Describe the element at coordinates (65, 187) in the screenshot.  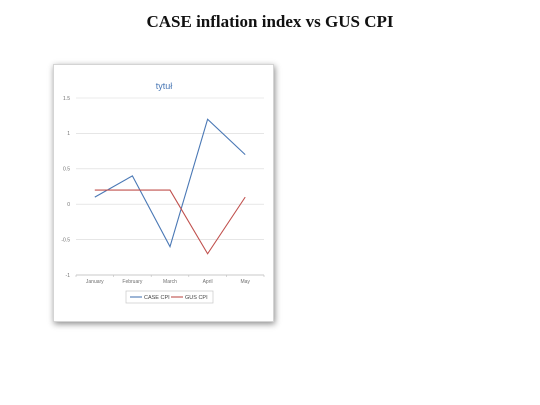
I see `y-axis-ticks: -1 -0.5 0 0.5 1 1.5` at that location.